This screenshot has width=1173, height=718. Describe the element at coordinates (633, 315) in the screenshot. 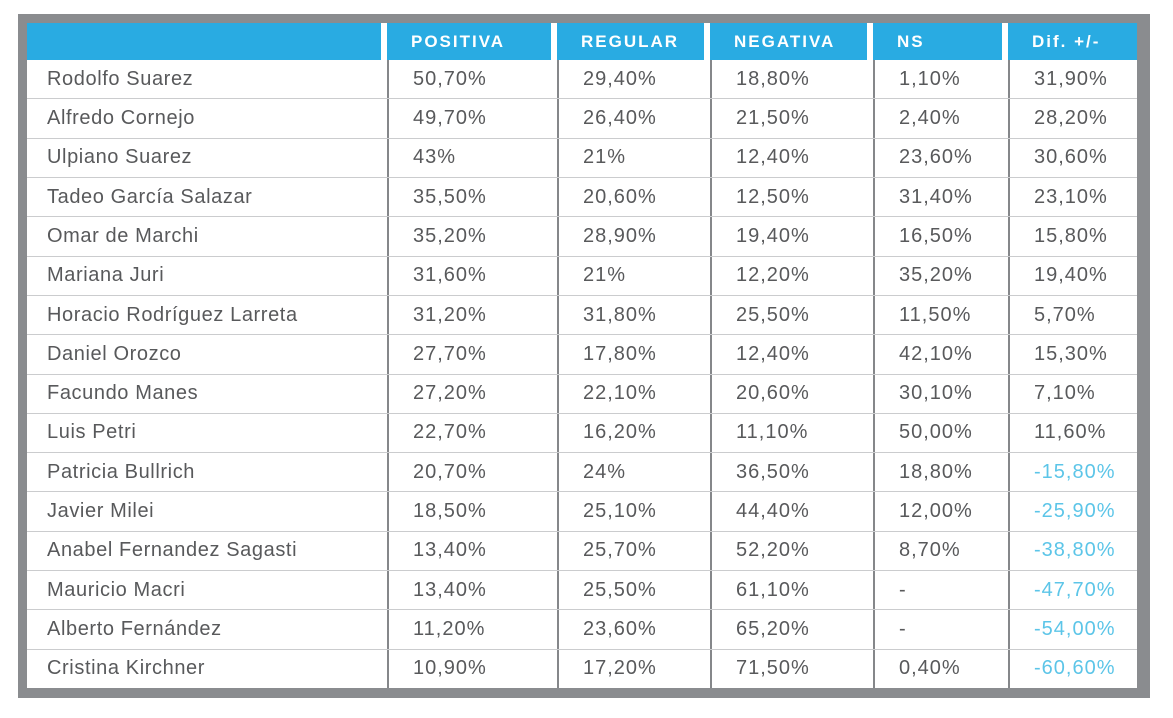

I see `cell-regular: 31,80%` at that location.